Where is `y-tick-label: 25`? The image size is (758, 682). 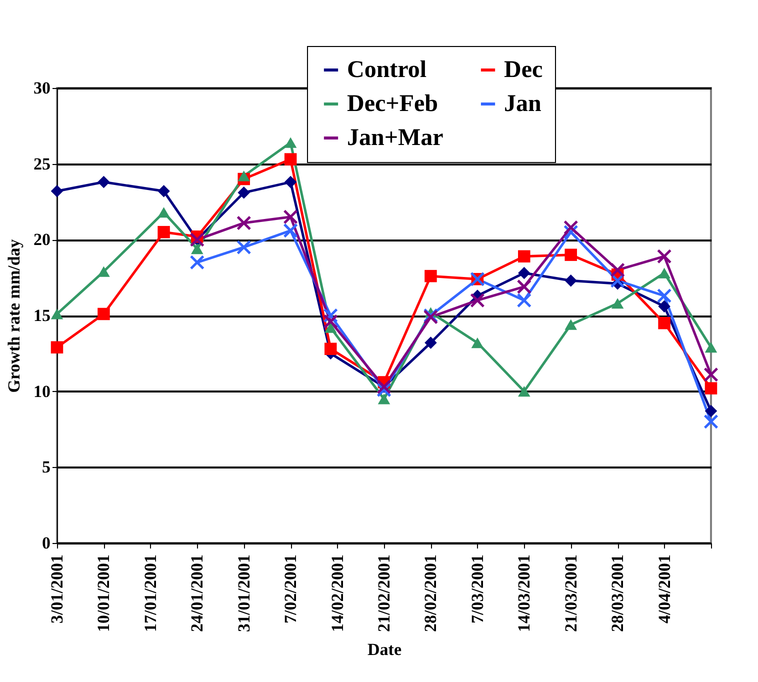
y-tick-label: 25 is located at coordinates (42, 164).